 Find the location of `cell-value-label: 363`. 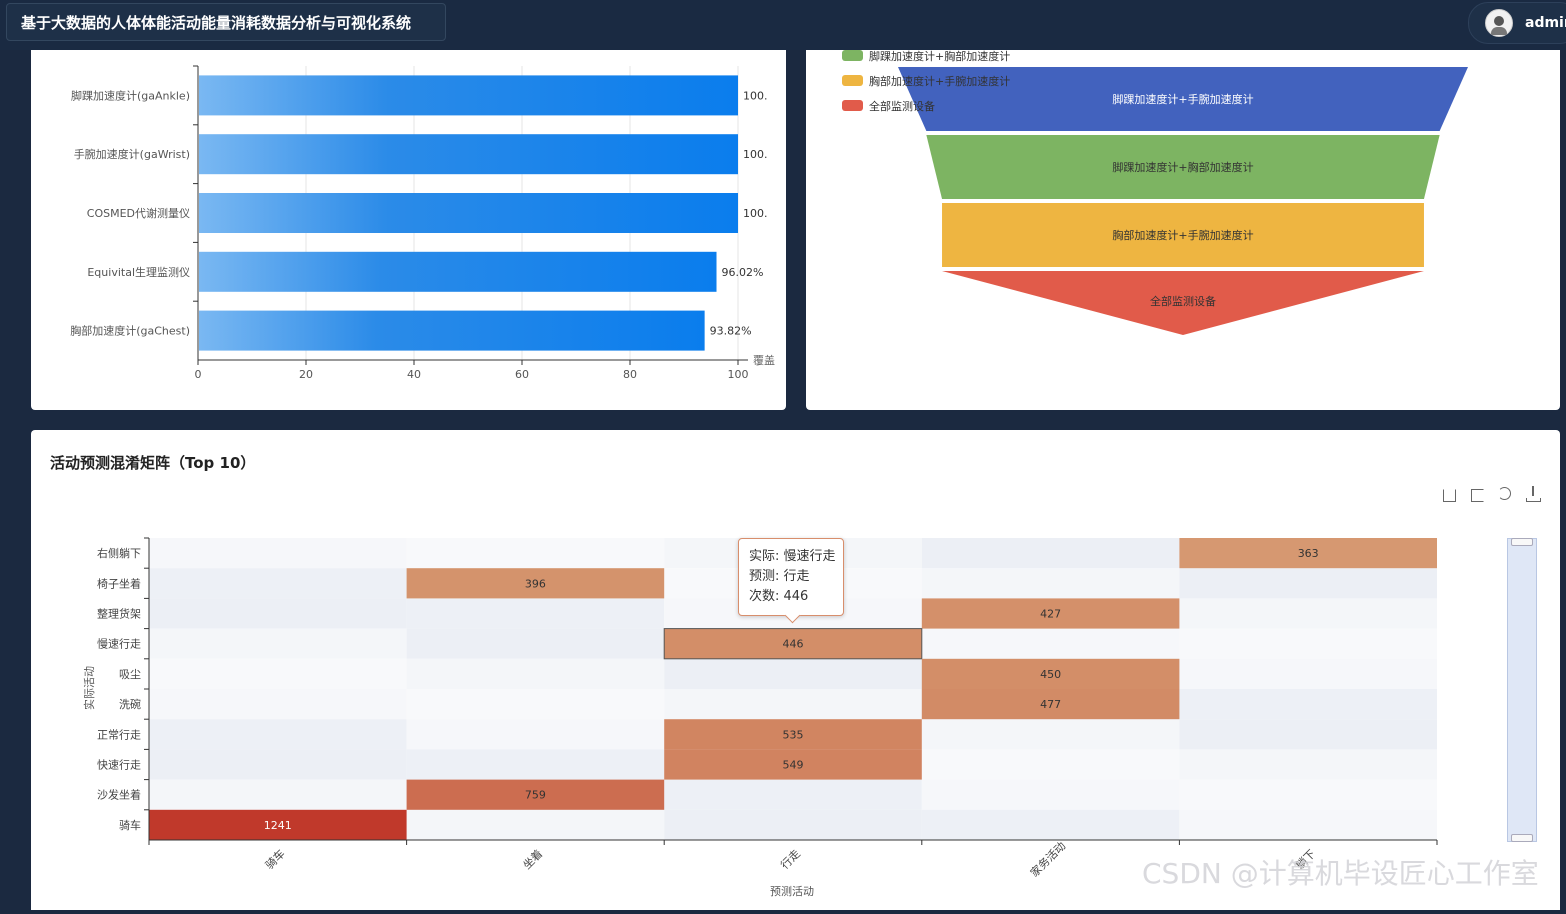

cell-value-label: 363 is located at coordinates (1308, 553).